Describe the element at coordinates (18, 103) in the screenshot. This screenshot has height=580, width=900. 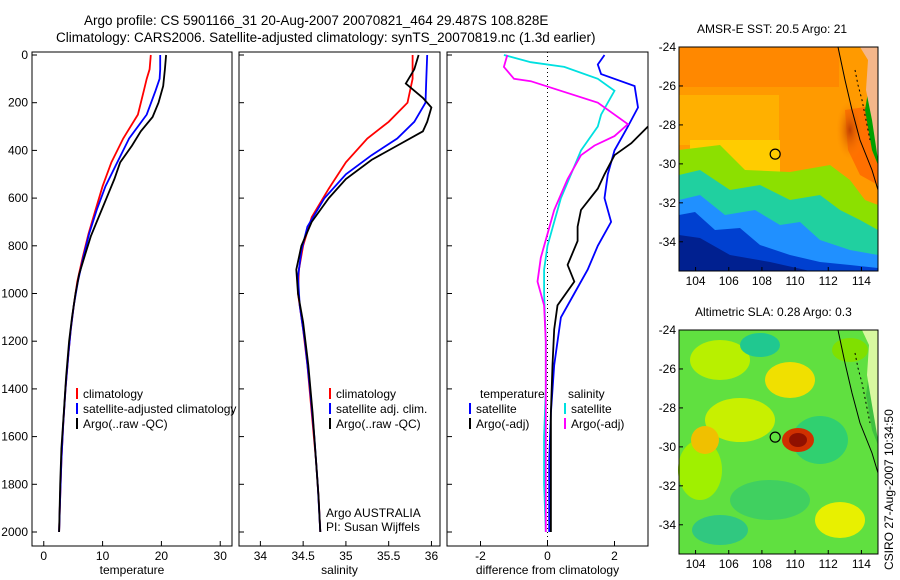
I see `y-tick-label: 200` at that location.